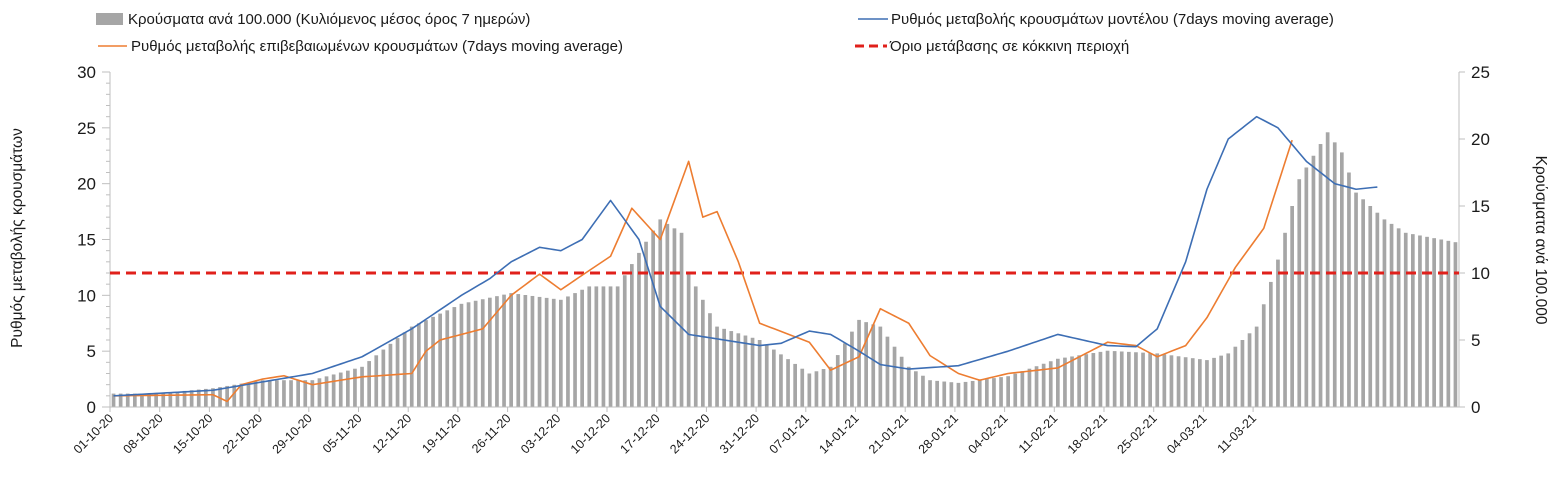 The image size is (1554, 487). Describe the element at coordinates (342, 433) in the screenshot. I see `x-tick-label: 05-11-20` at that location.